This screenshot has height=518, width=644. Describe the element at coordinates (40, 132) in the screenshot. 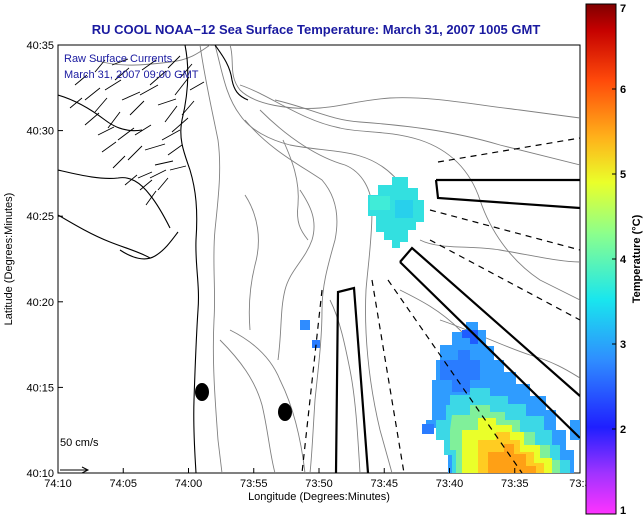

I see `y-tick-label: 40:30` at that location.